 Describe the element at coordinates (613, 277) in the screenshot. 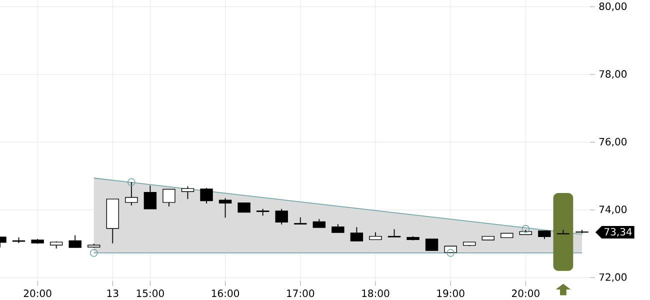

I see `y-tick-label: 72,00` at that location.